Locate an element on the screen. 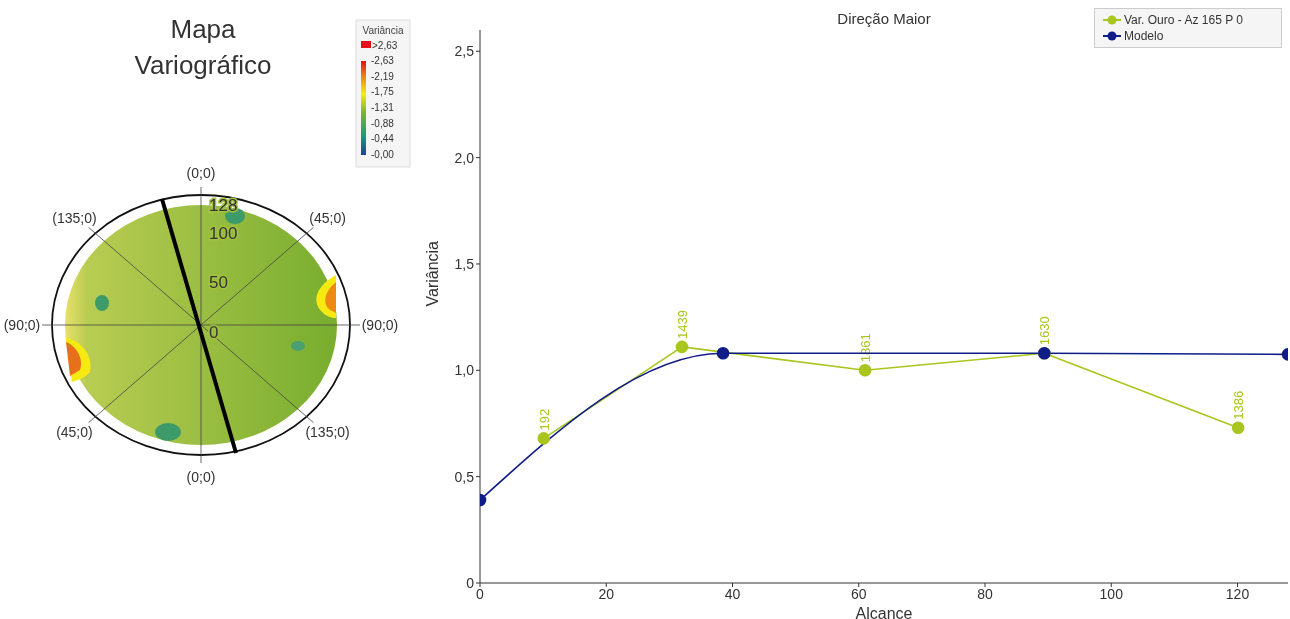 The width and height of the screenshot is (1290, 619). y-tick-label: 2,5 is located at coordinates (464, 51).